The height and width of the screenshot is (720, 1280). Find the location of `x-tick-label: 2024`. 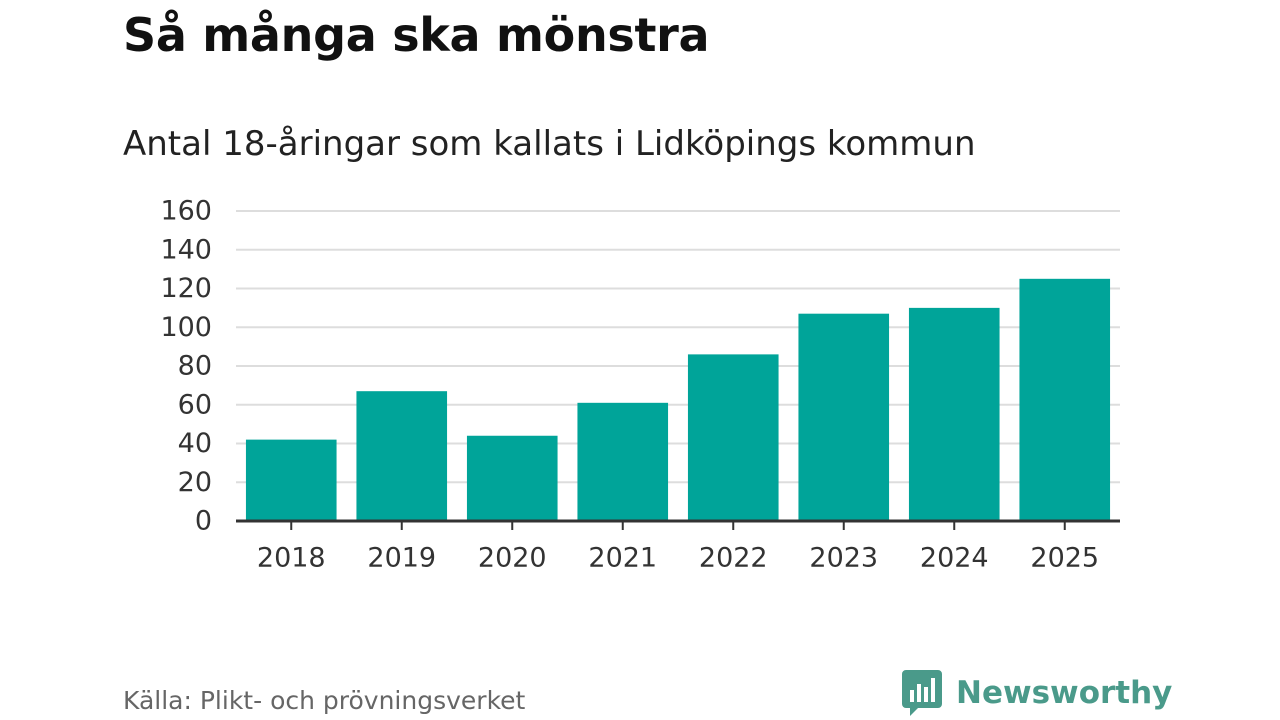

x-tick-label: 2024 is located at coordinates (954, 558).